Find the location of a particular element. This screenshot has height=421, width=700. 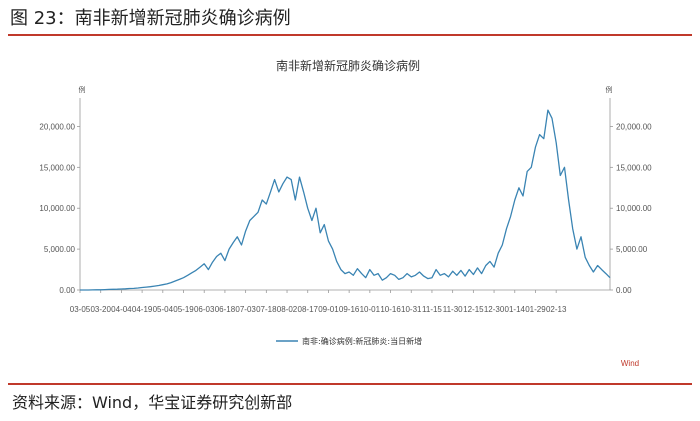

x-tick-label: 08-02 is located at coordinates (287, 309).